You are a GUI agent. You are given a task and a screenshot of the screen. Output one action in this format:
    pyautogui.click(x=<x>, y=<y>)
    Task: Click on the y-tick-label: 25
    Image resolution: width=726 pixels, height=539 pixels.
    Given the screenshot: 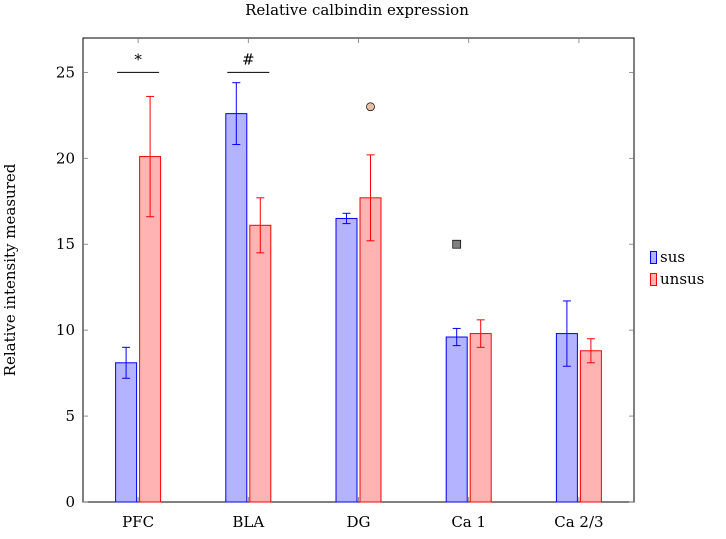 What is the action you would take?
    pyautogui.click(x=65, y=72)
    